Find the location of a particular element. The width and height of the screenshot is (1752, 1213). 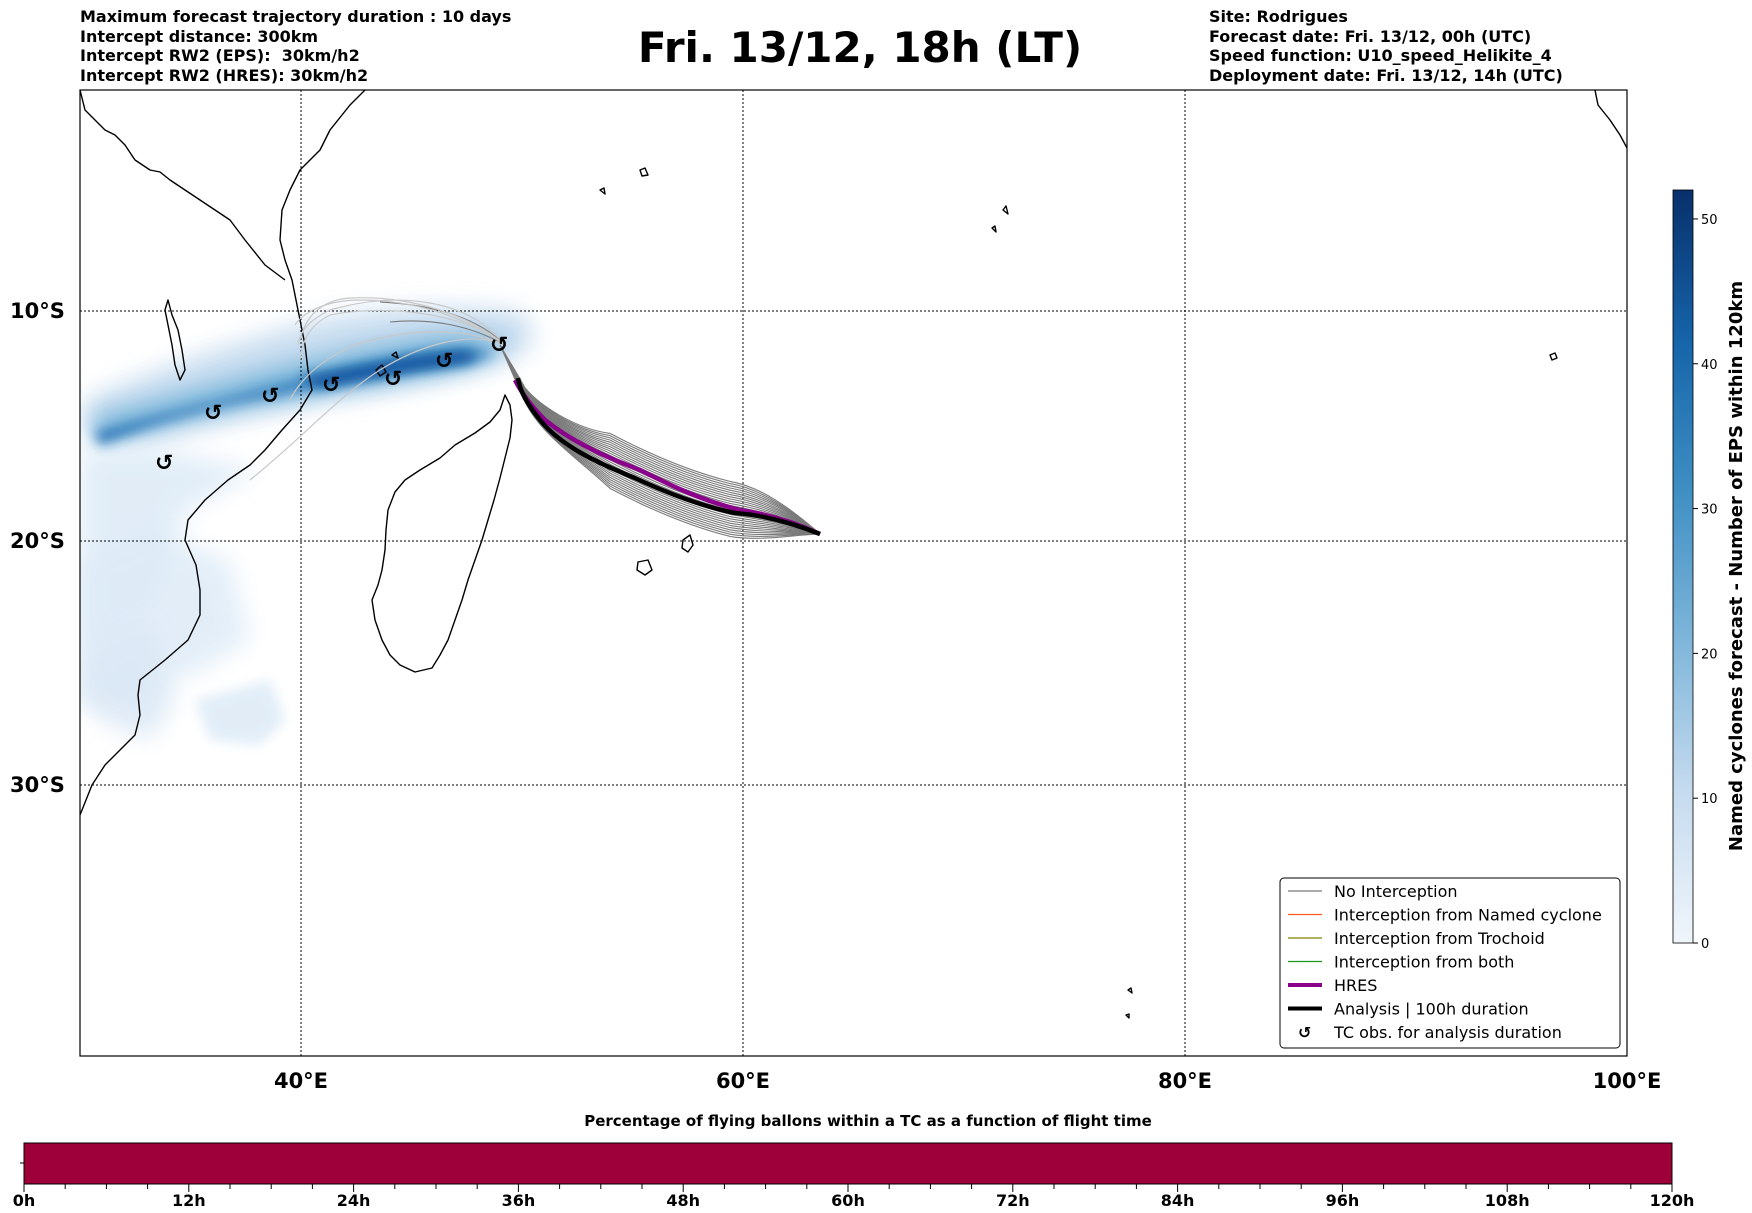

africa-coastline is located at coordinates (223, 453).